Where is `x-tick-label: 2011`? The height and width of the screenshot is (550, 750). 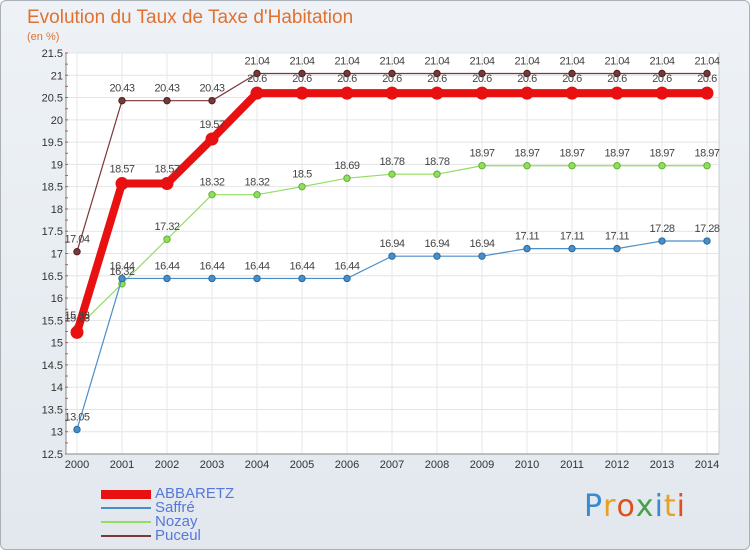 x-tick-label: 2011 is located at coordinates (572, 465).